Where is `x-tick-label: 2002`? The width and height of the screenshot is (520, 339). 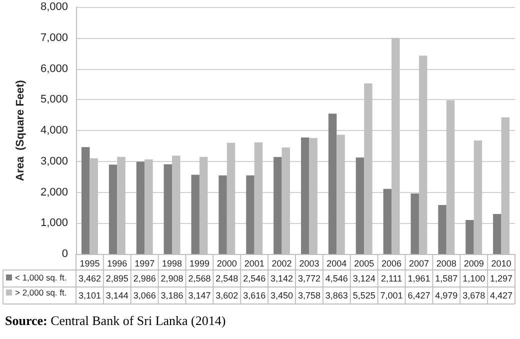 x-tick-label: 2002 is located at coordinates (282, 263).